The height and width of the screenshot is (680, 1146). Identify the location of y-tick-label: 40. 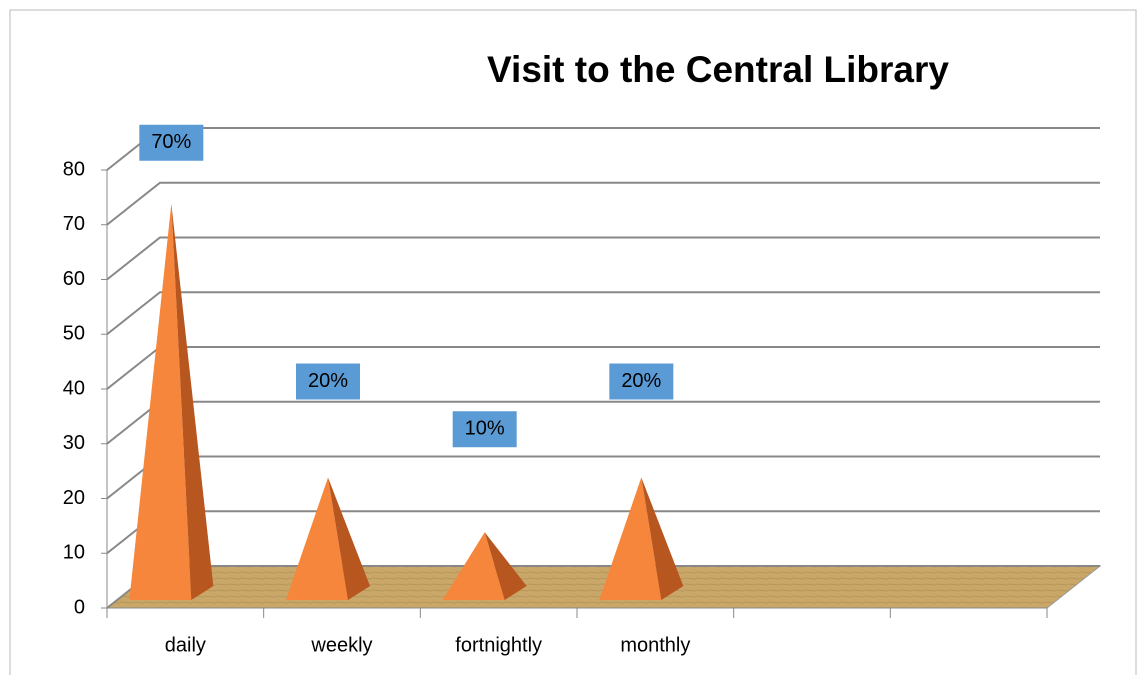
(74, 388).